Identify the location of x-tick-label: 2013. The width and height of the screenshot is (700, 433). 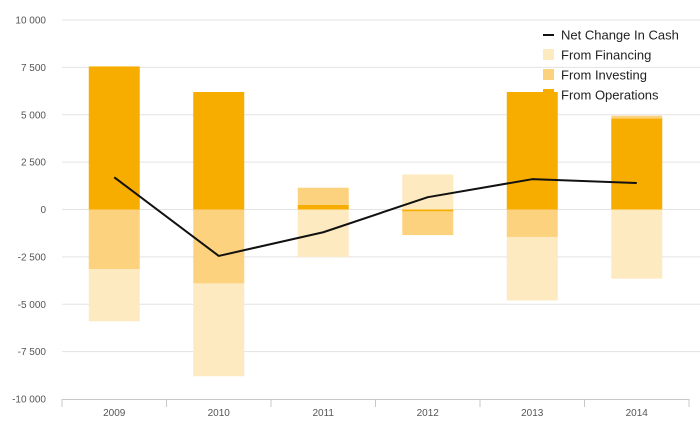
(532, 413).